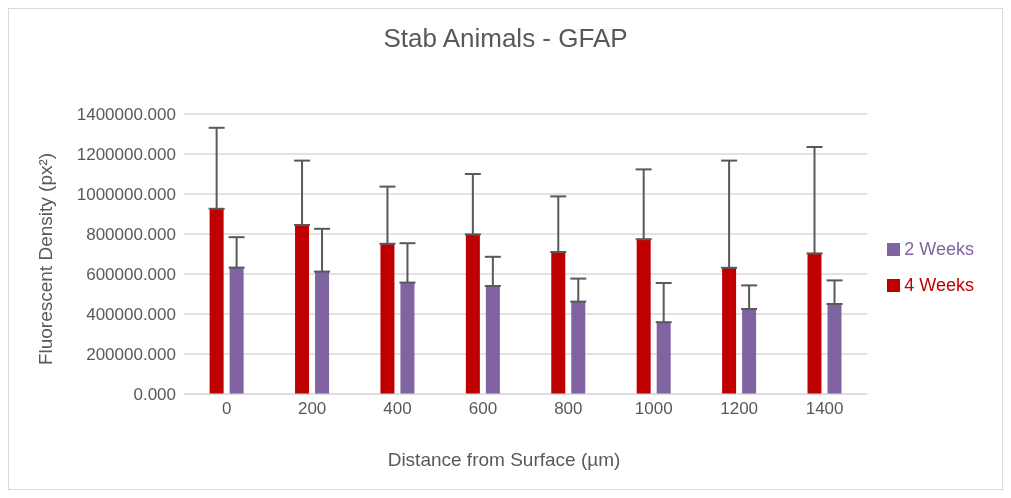  I want to click on y-tick-label: 200000.000, so click(131, 355).